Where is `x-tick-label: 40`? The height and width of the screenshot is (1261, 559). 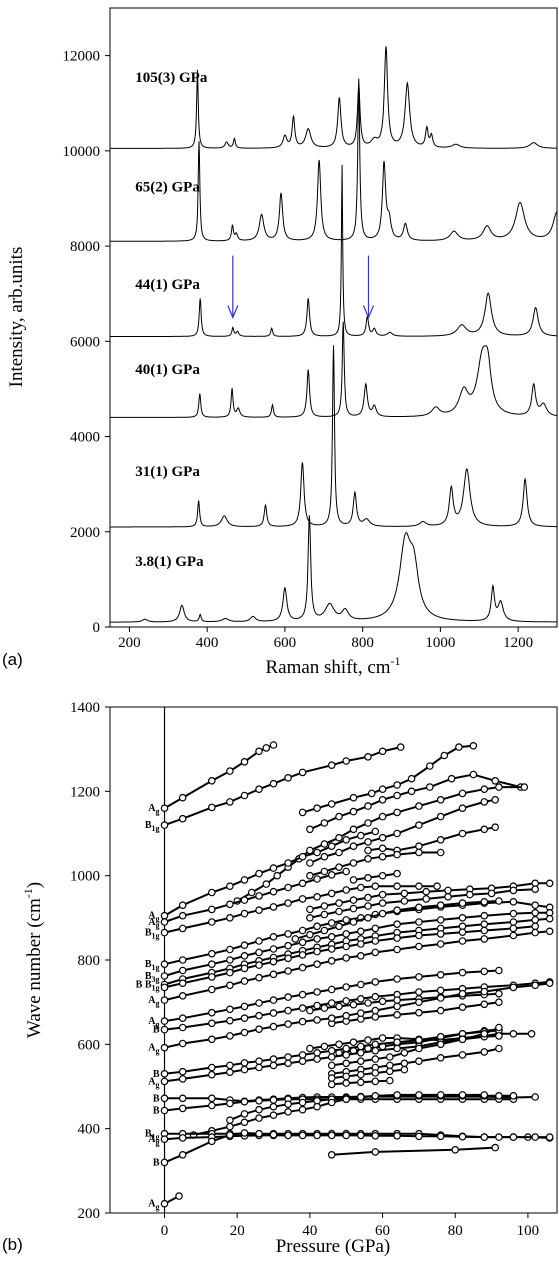
x-tick-label: 40 is located at coordinates (309, 1231).